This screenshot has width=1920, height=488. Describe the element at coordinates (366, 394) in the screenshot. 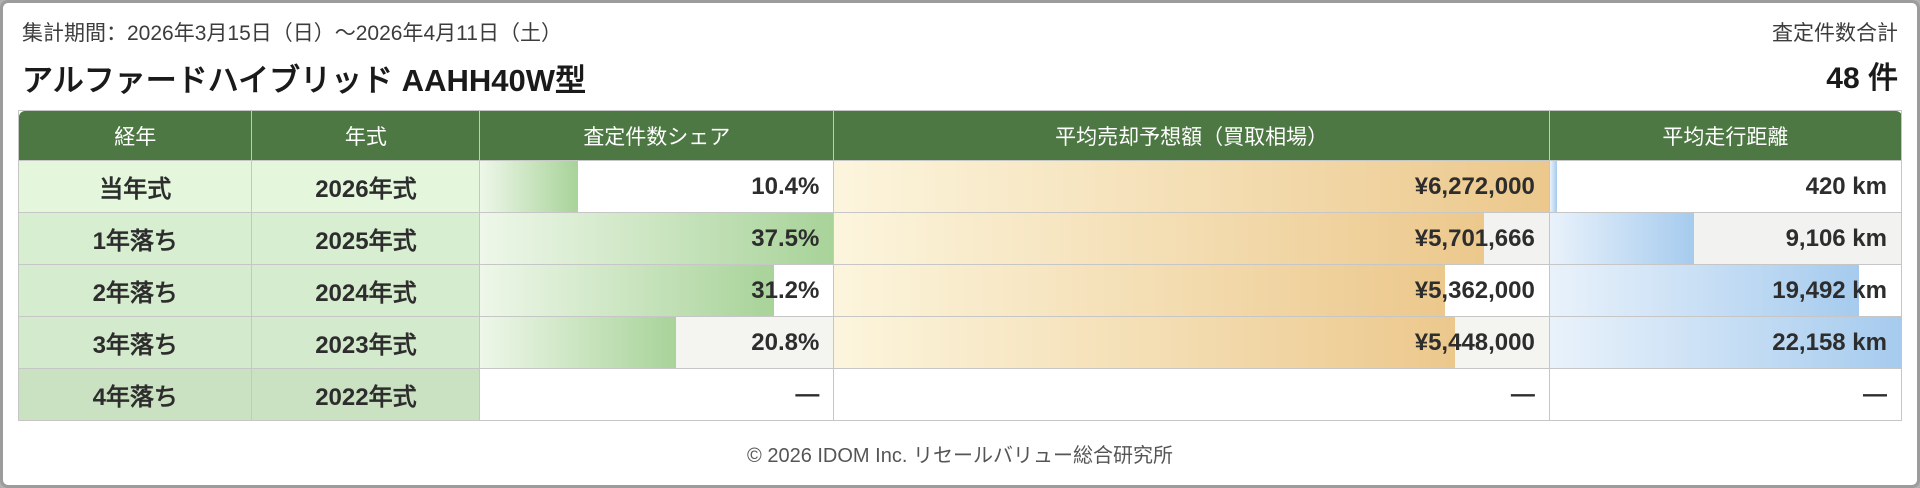

I see `model-year-cell: 2022年式` at that location.